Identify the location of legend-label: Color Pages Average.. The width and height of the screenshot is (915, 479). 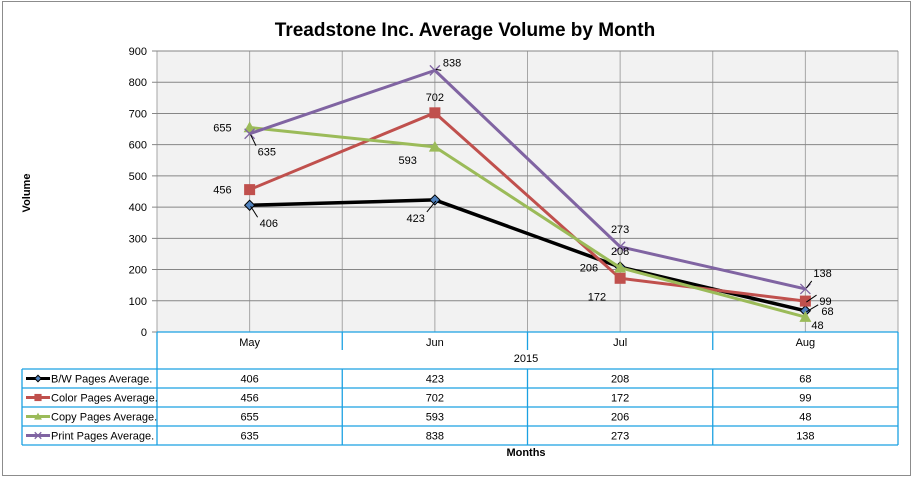
(104, 399).